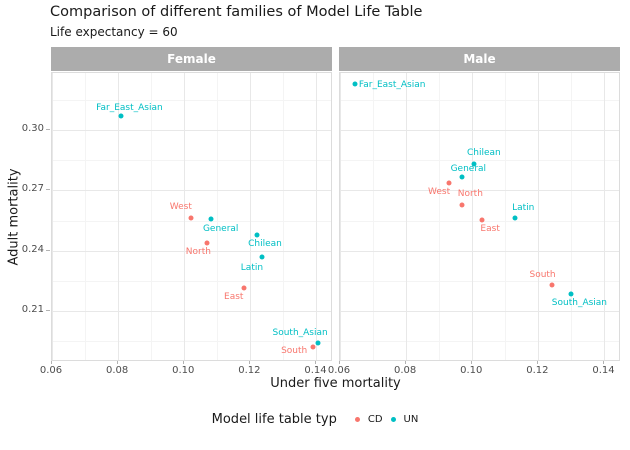  I want to click on point-label-chilean: Chilean, so click(484, 153).